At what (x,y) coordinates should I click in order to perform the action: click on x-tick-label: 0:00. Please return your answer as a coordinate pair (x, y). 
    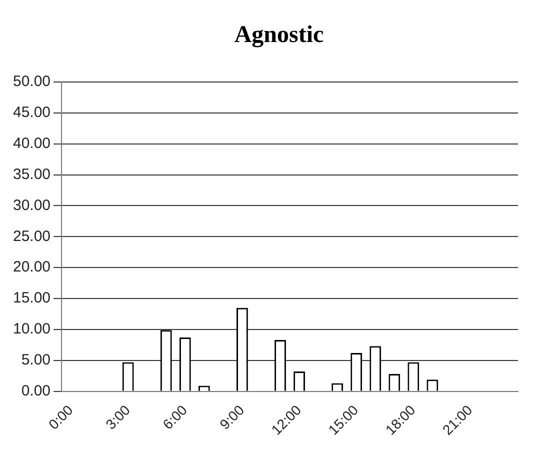
    Looking at the image, I should click on (60, 417).